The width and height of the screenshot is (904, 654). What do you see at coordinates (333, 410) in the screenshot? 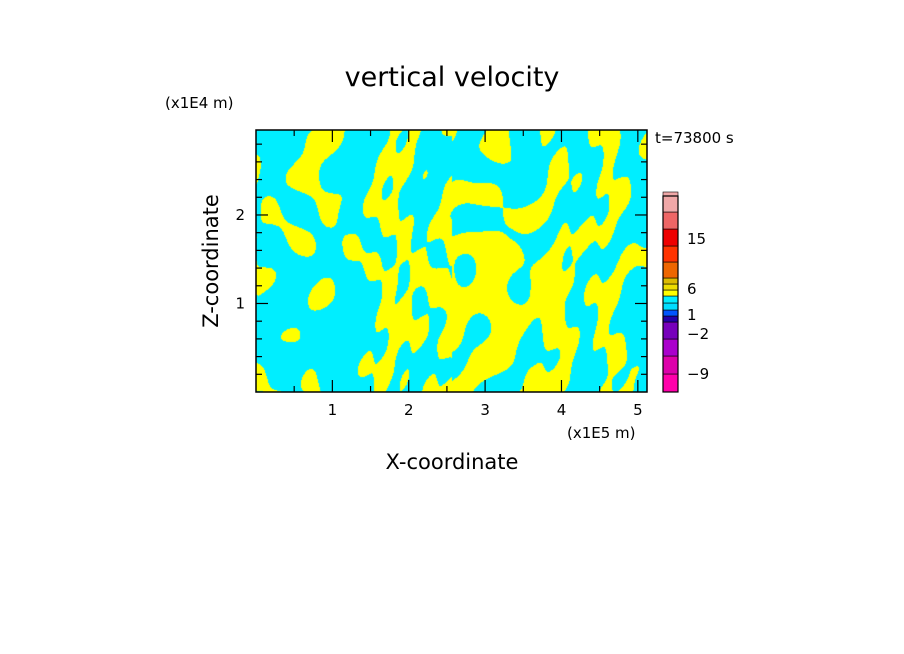
I see `x-tick-label: 1` at bounding box center [333, 410].